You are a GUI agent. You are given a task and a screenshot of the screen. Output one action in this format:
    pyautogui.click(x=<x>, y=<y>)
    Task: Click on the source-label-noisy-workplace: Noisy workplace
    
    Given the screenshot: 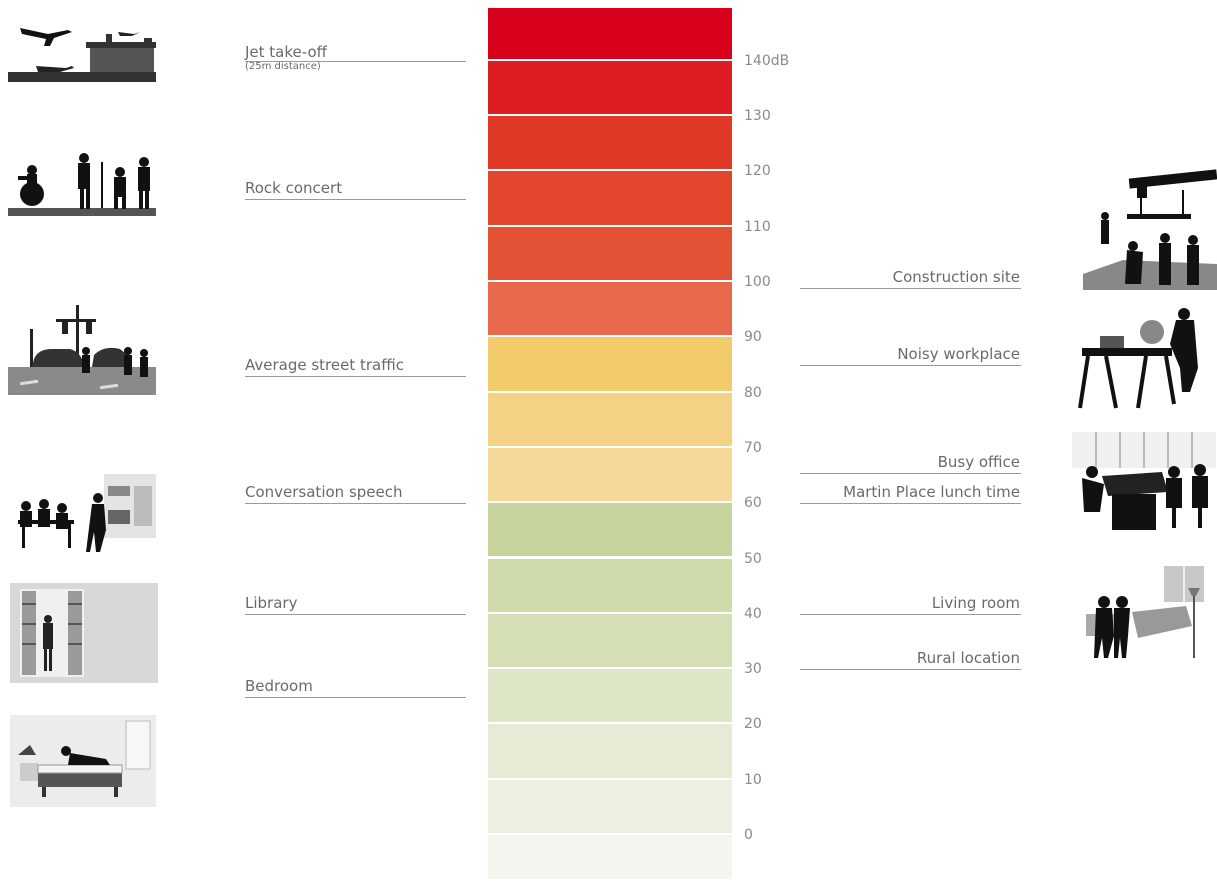 What is the action you would take?
    pyautogui.click(x=958, y=354)
    